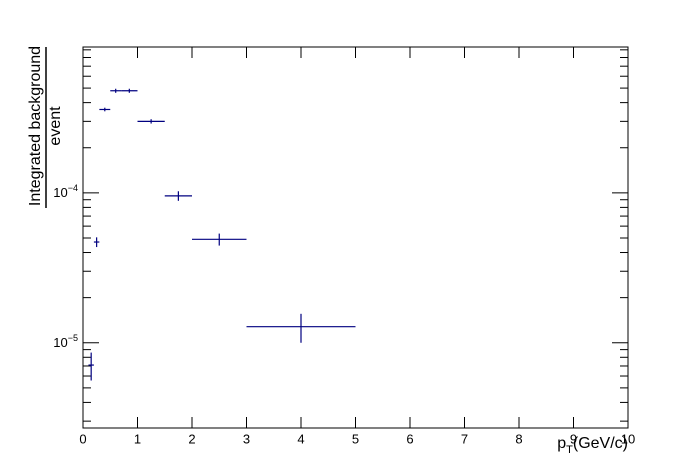 The width and height of the screenshot is (698, 476). What do you see at coordinates (518, 438) in the screenshot?
I see `x-tick-label: 8` at bounding box center [518, 438].